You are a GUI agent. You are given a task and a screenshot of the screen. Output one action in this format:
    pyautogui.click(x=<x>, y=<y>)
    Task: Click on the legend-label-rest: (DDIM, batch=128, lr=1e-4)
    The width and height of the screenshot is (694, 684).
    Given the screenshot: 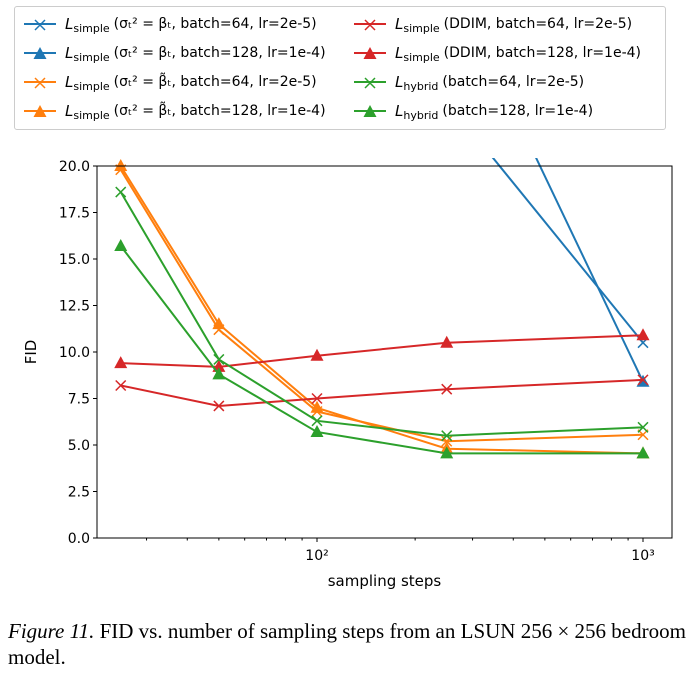 What is the action you would take?
    pyautogui.click(x=542, y=53)
    